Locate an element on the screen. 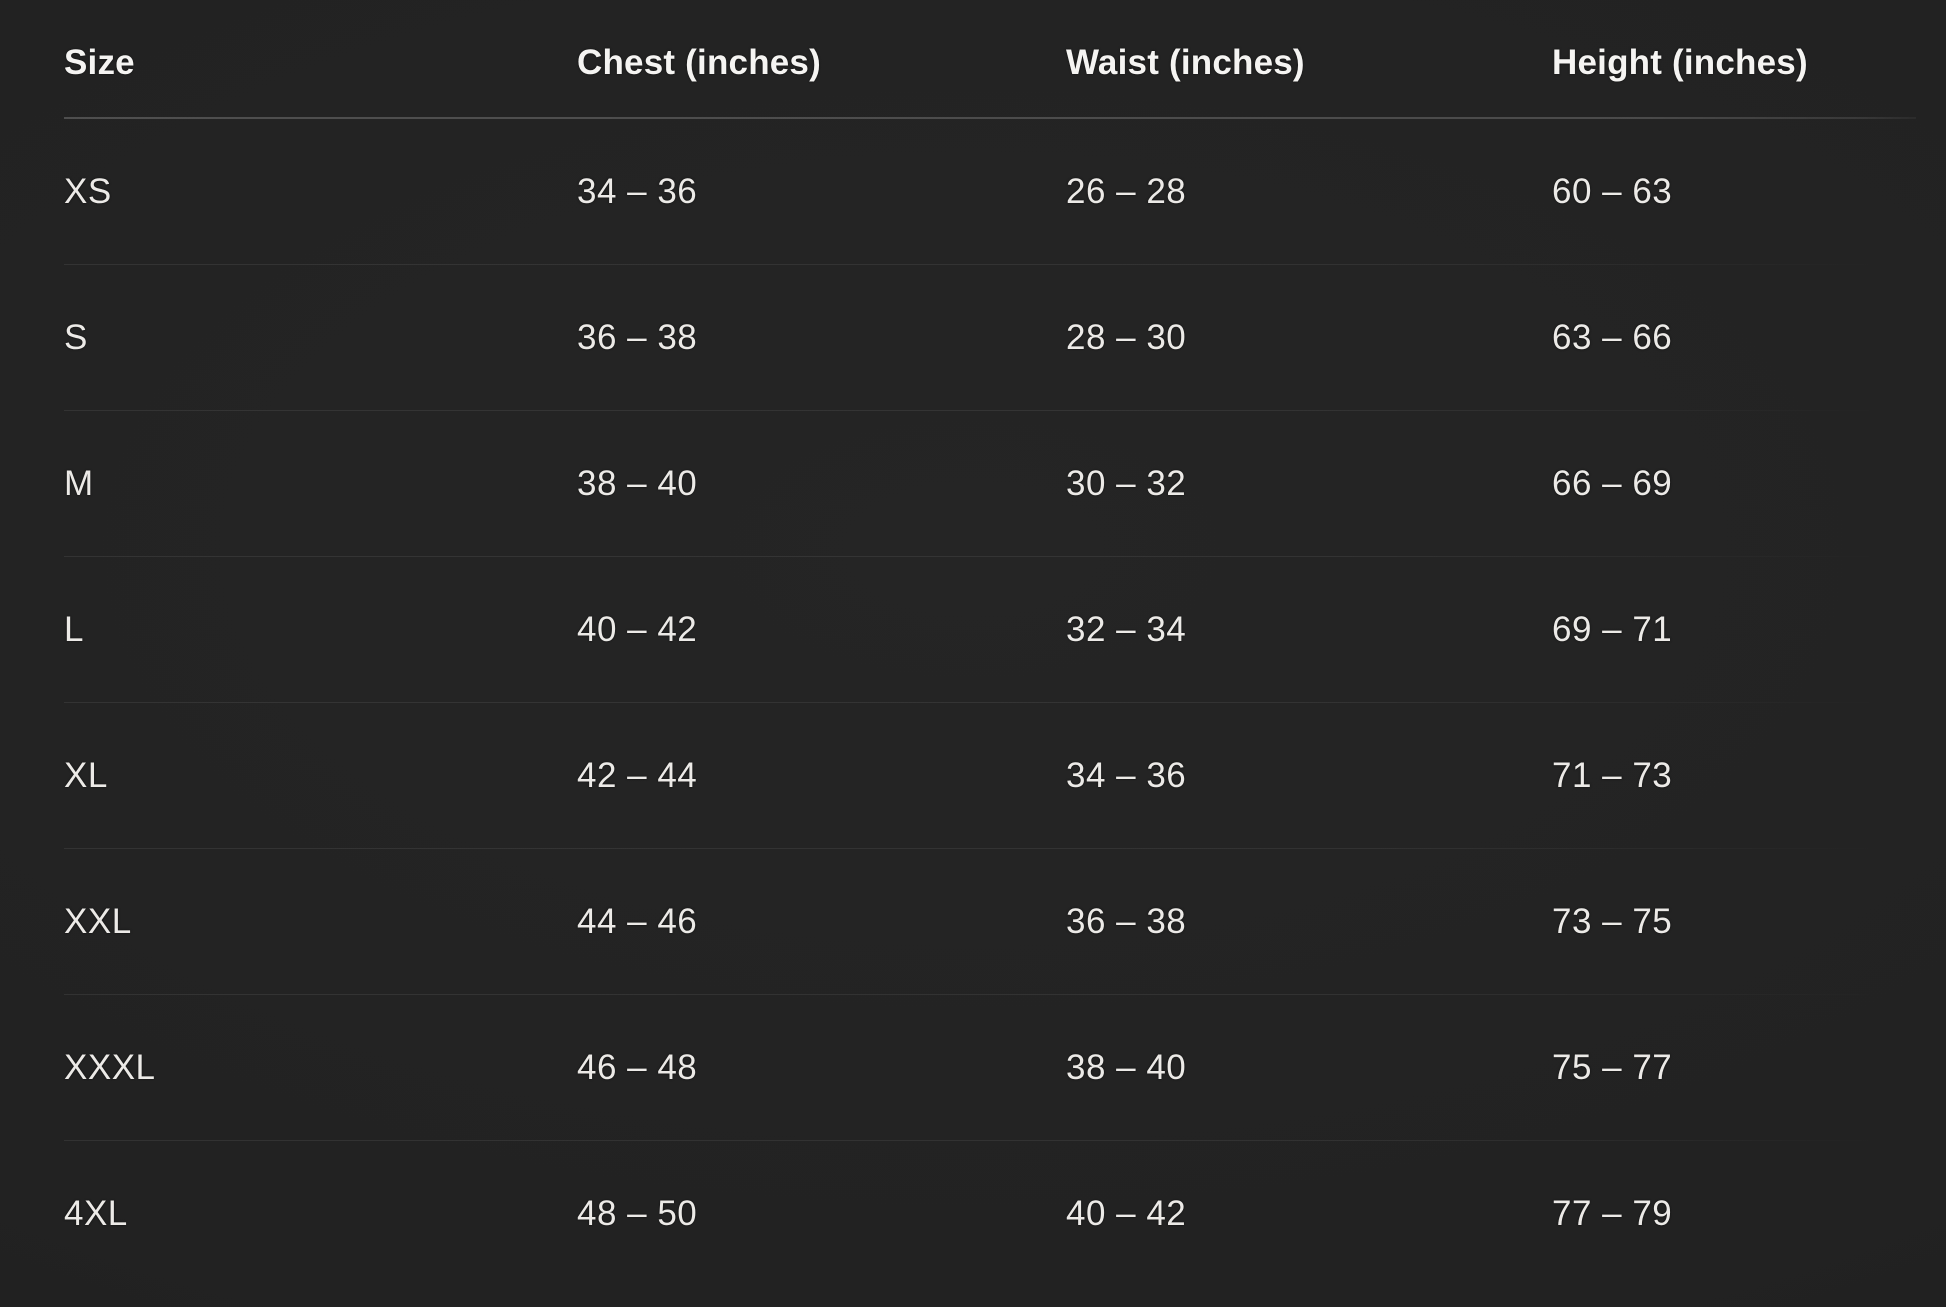 This screenshot has width=1946, height=1307. table-row-xs: XS 34 – 36 26 – 28 60 – 63 is located at coordinates (997, 192).